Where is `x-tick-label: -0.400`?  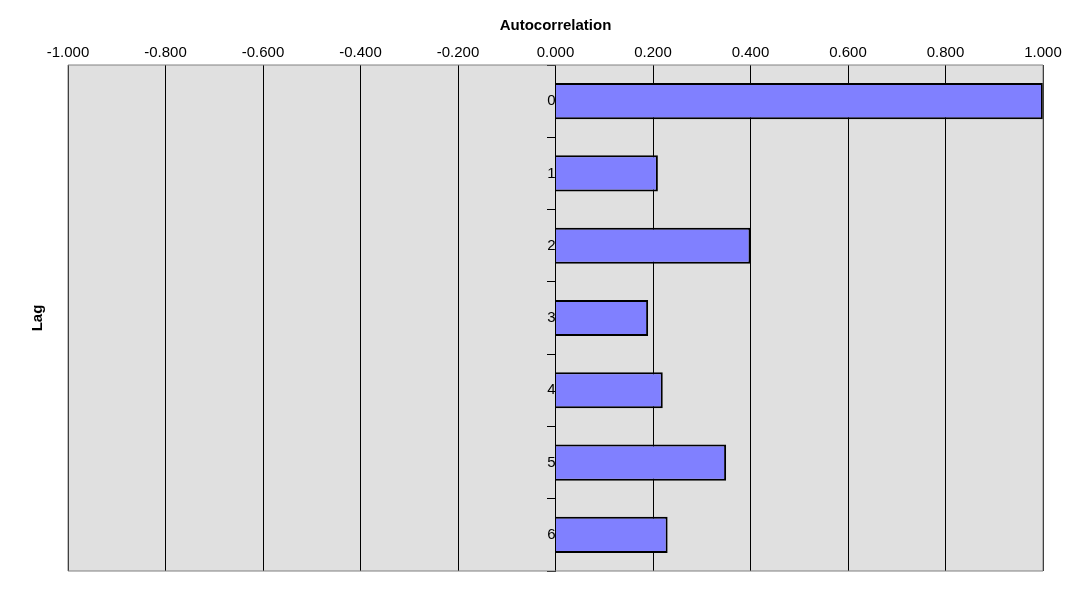 x-tick-label: -0.400 is located at coordinates (360, 52).